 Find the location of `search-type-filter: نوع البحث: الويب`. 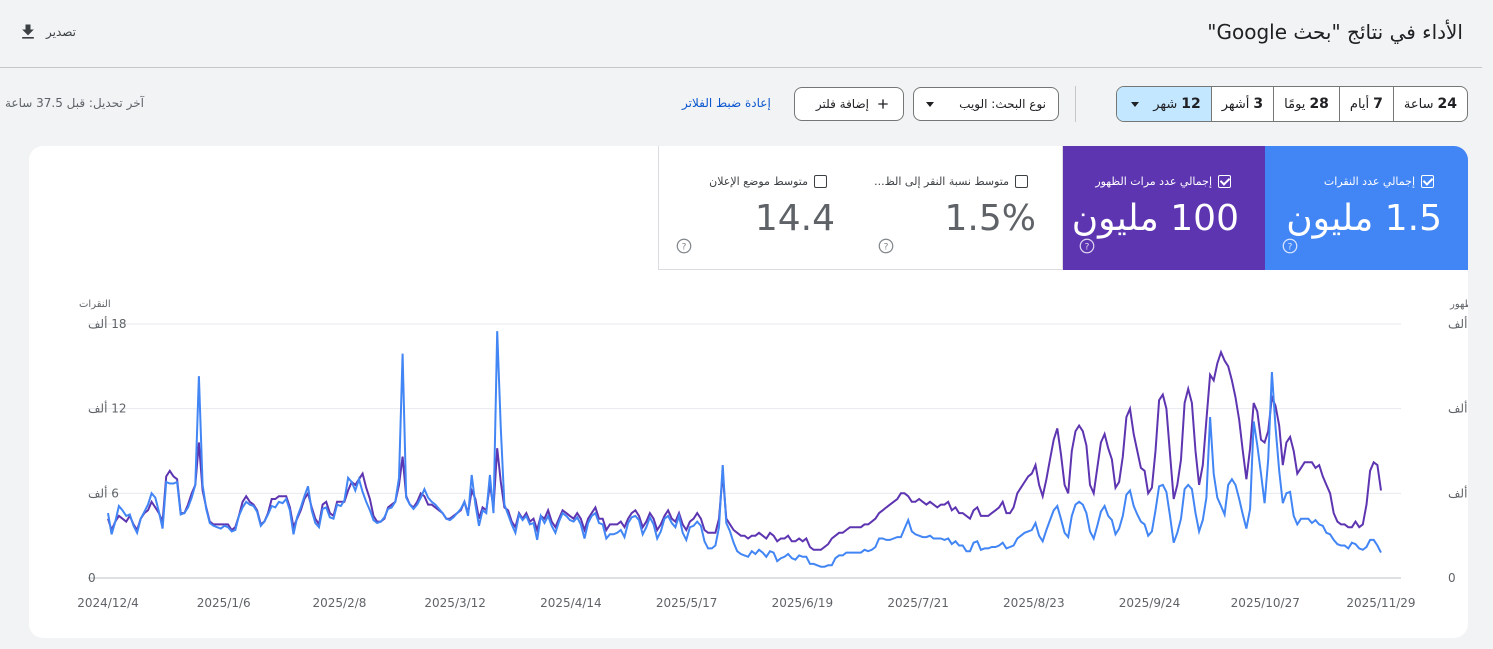

search-type-filter: نوع البحث: الويب is located at coordinates (986, 104).